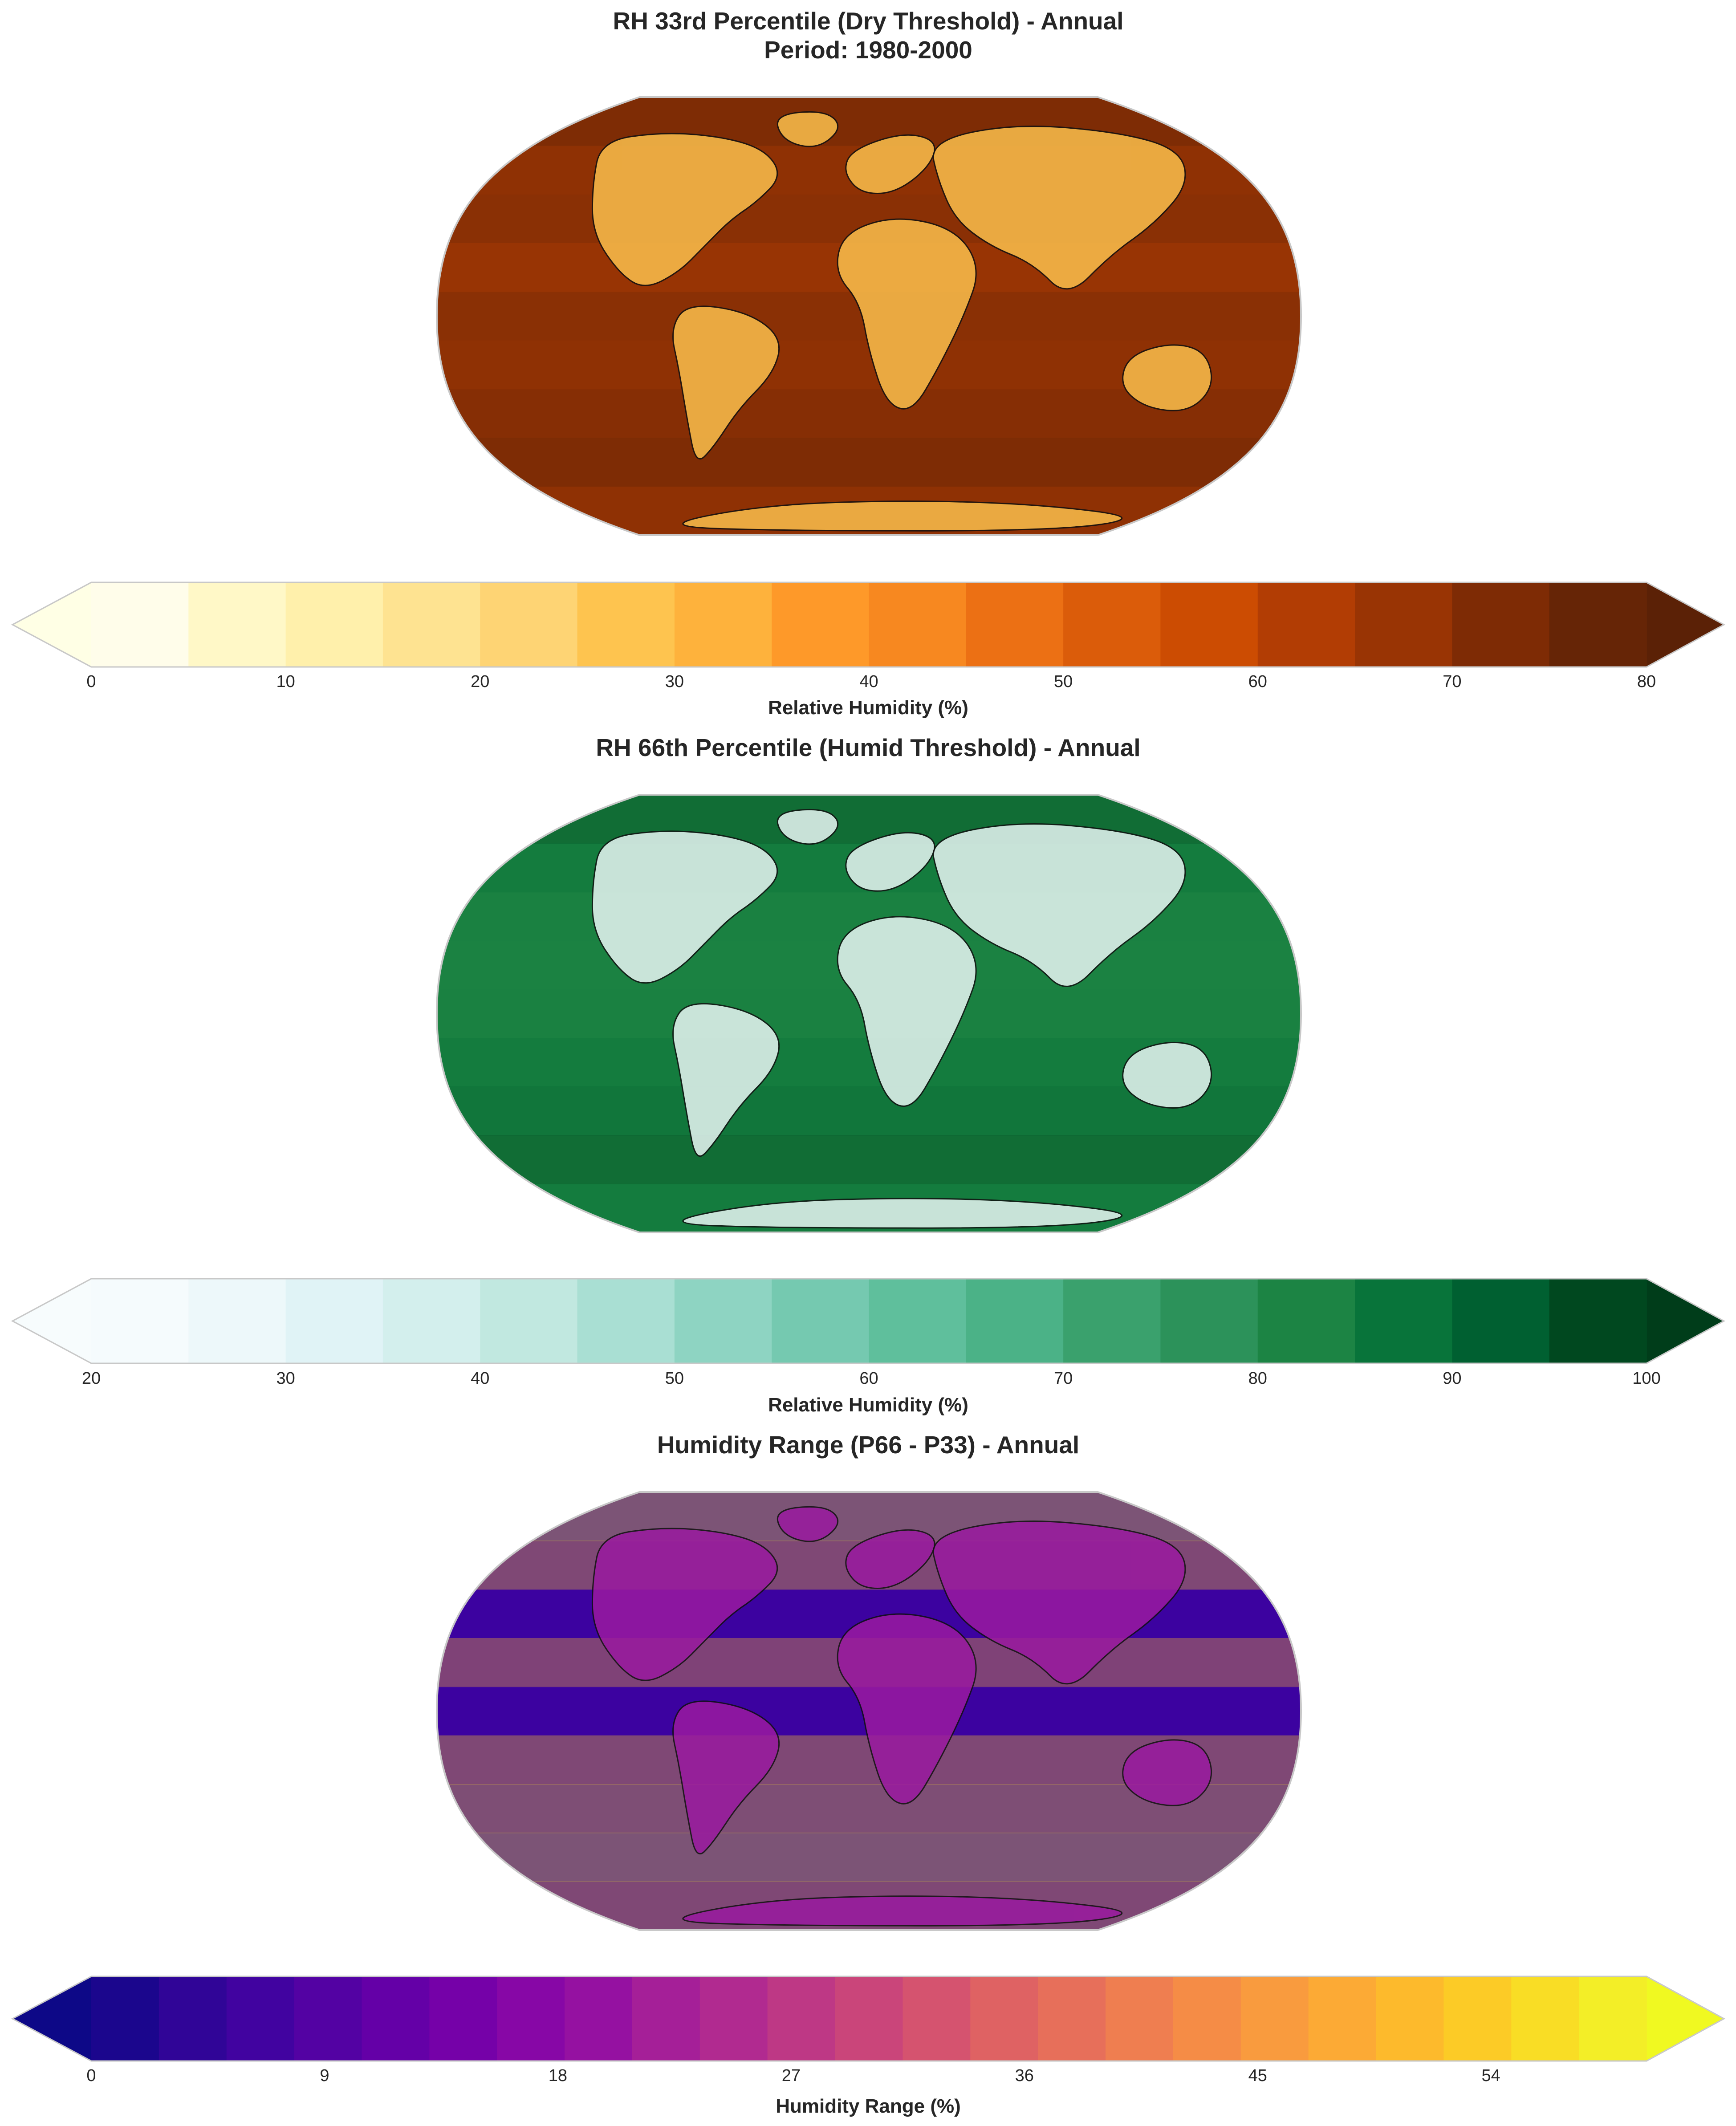 Image resolution: width=1736 pixels, height=2126 pixels. I want to click on colorbar-tick-label: 20, so click(91, 1378).